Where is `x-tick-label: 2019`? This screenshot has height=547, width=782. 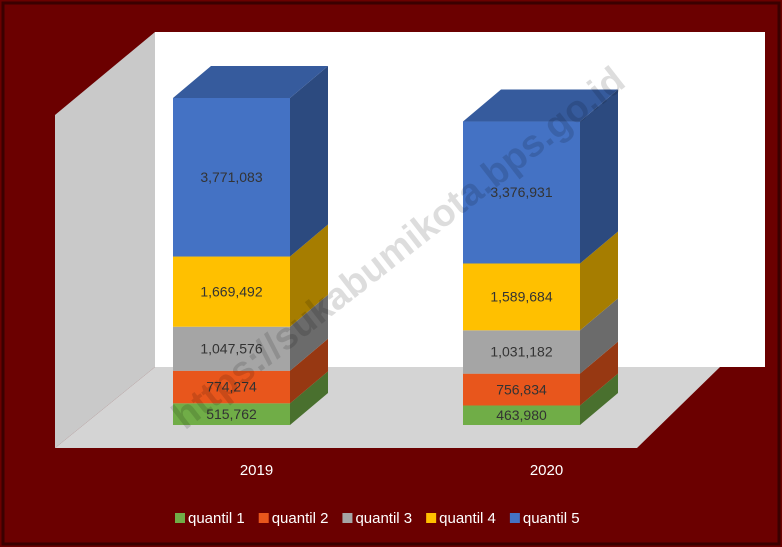
x-tick-label: 2019 is located at coordinates (256, 470).